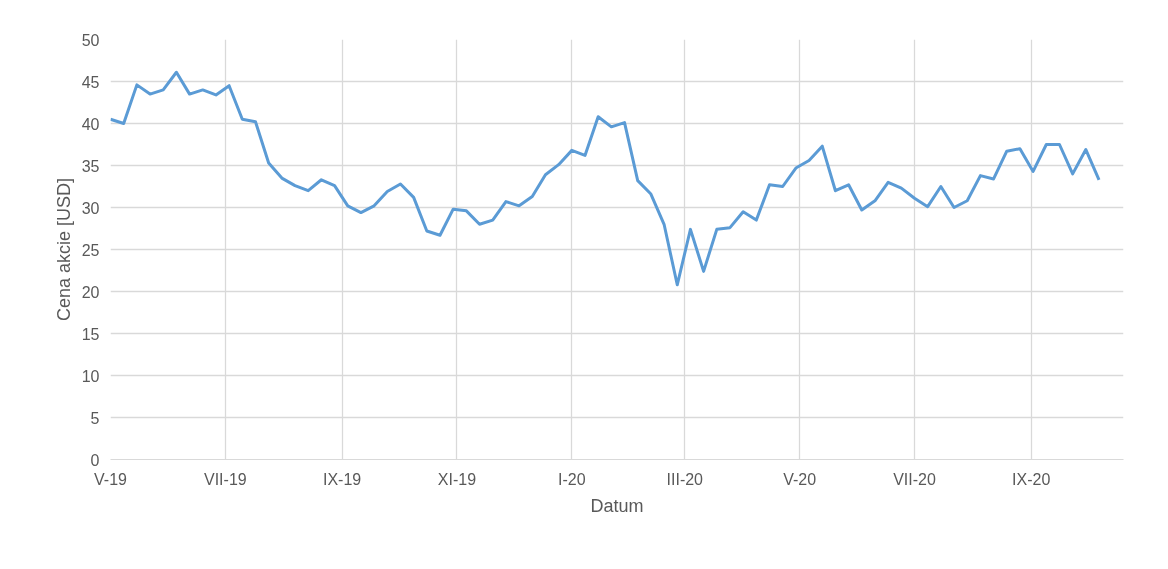  What do you see at coordinates (95, 418) in the screenshot?
I see `y-tick-label: 5` at bounding box center [95, 418].